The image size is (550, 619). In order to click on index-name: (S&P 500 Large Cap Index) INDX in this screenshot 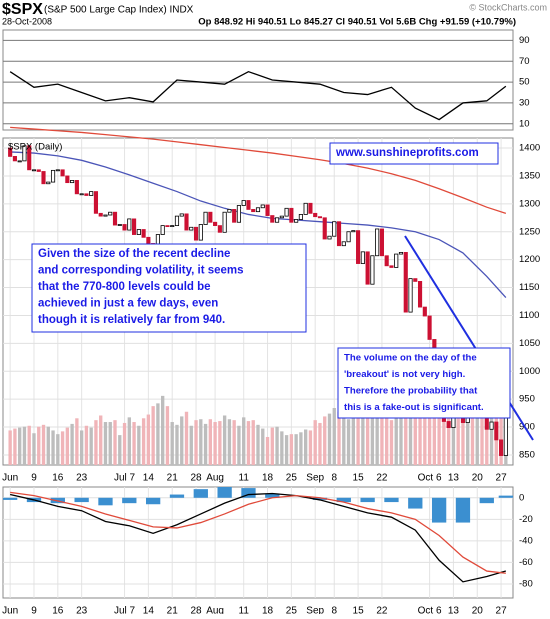, I will do `click(119, 10)`.